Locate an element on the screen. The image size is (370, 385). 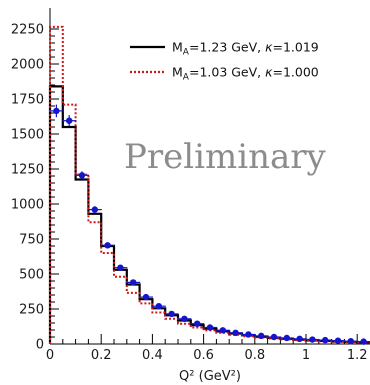
x-tick-label: 1.2 is located at coordinates (357, 355).